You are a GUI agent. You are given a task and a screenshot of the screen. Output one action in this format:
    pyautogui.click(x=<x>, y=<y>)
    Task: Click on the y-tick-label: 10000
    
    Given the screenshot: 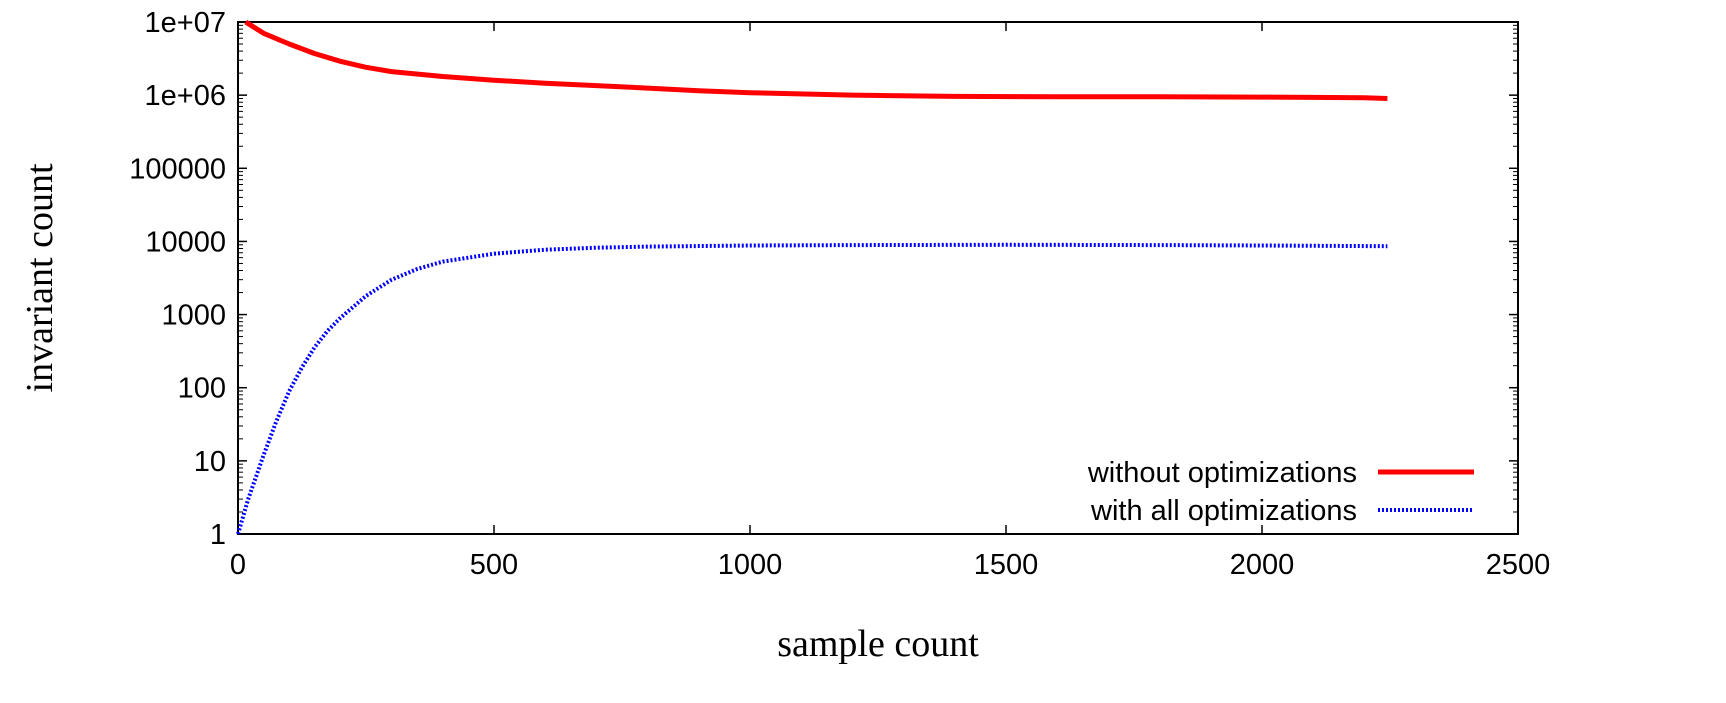 What is the action you would take?
    pyautogui.click(x=185, y=242)
    